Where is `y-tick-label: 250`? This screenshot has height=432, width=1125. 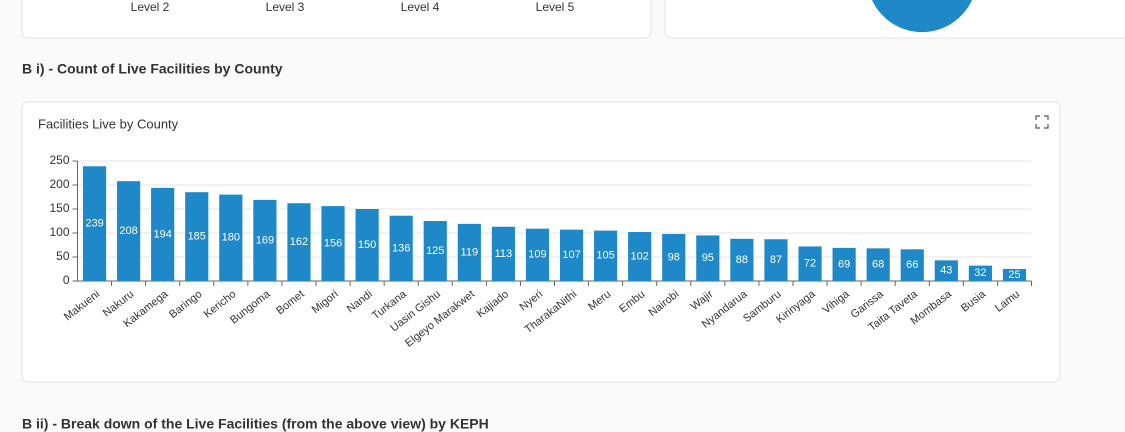 y-tick-label: 250 is located at coordinates (59, 160).